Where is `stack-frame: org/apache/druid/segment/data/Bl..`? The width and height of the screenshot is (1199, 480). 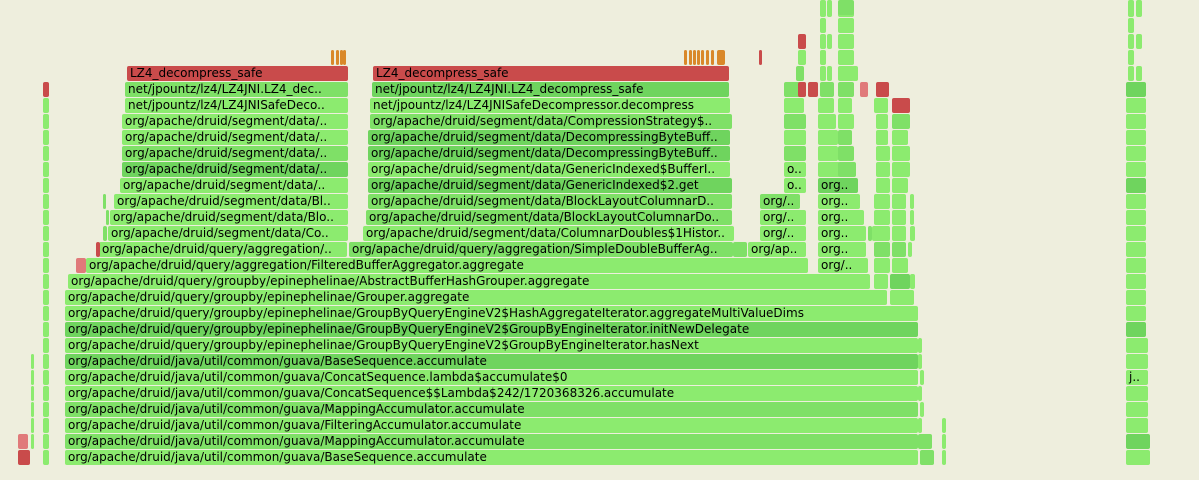
stack-frame: org/apache/druid/segment/data/Bl.. is located at coordinates (231, 201).